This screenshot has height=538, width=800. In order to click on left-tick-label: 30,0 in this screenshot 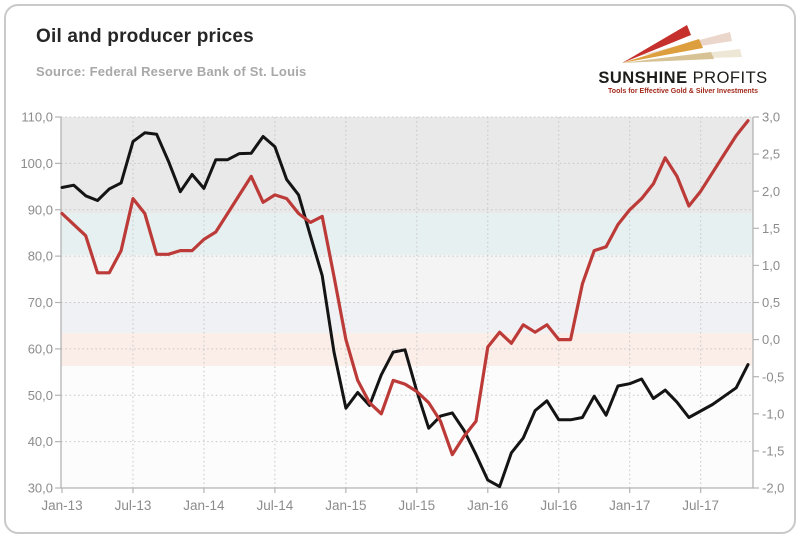, I will do `click(40, 488)`.